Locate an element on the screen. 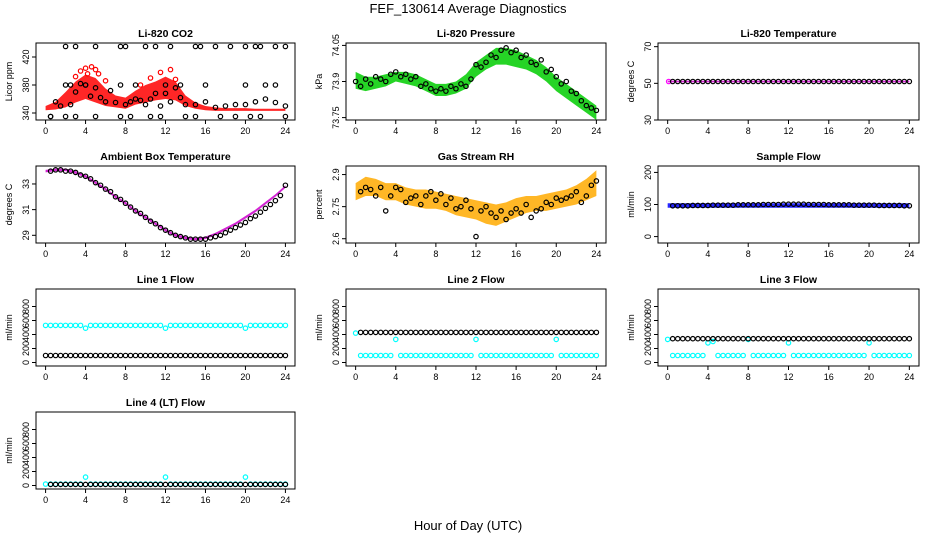 The height and width of the screenshot is (540, 936). figure-title: FEF_130614 Average Diagnostics is located at coordinates (468, 8).